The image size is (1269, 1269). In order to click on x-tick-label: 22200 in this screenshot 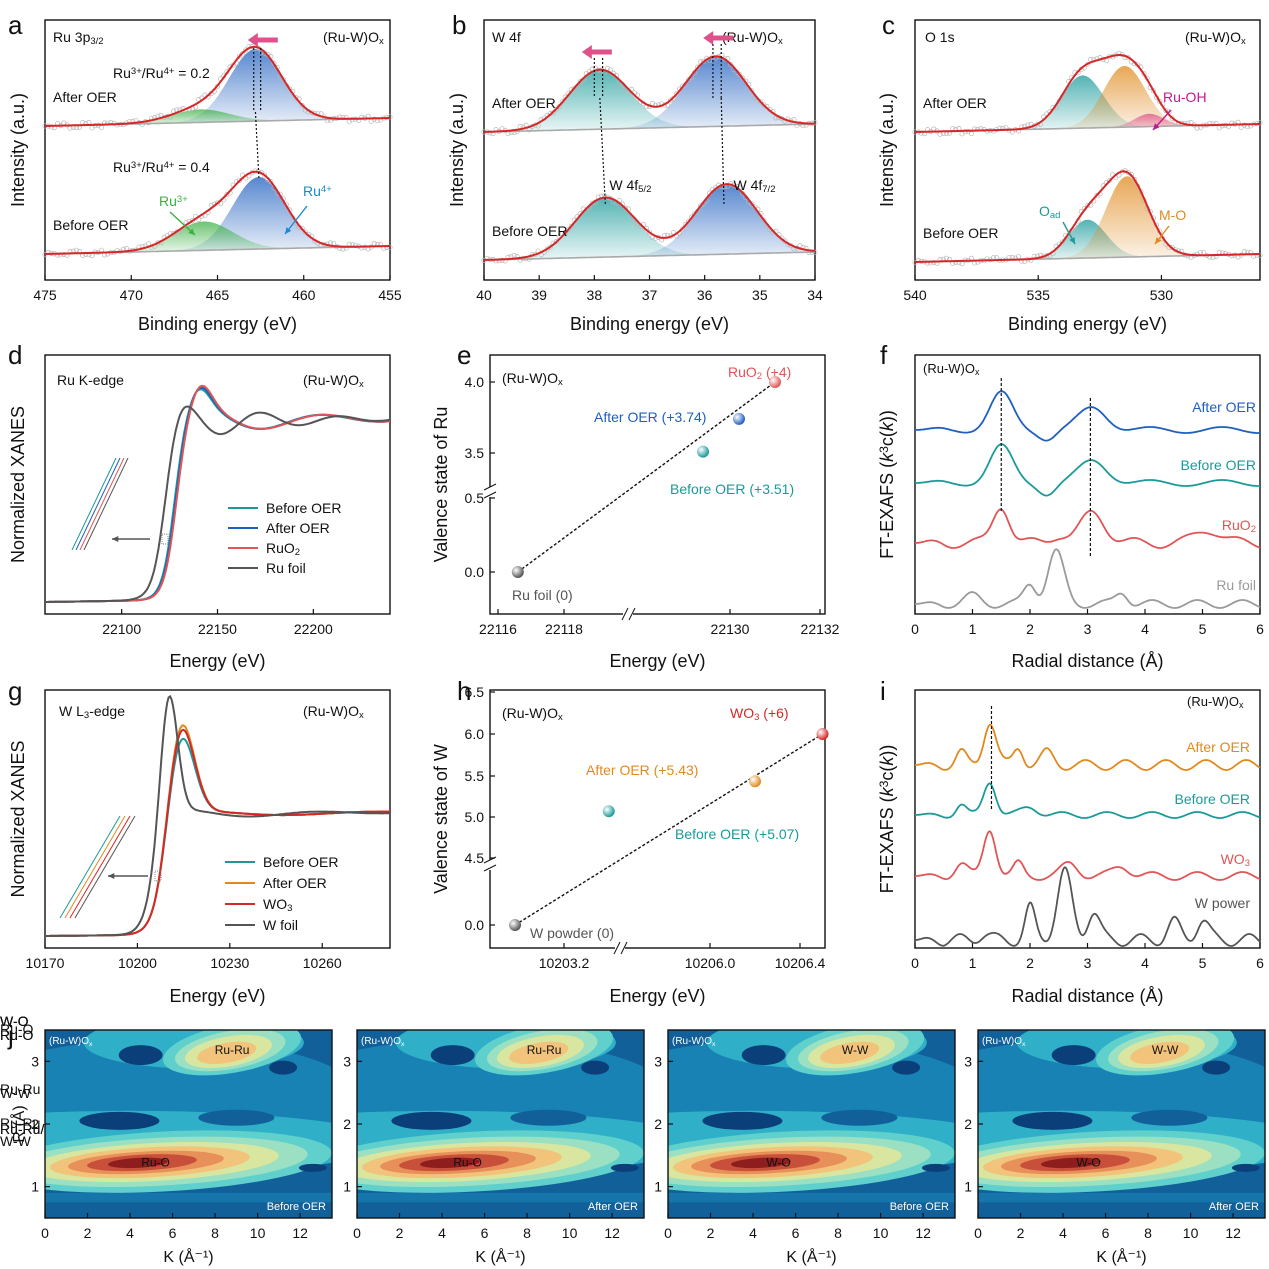, I will do `click(313, 629)`.